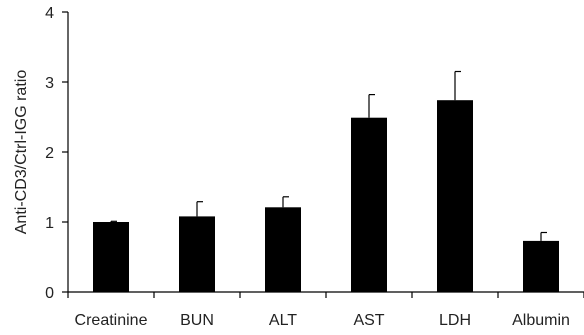 The height and width of the screenshot is (335, 584). Describe the element at coordinates (369, 204) in the screenshot. I see `bar-ast` at that location.